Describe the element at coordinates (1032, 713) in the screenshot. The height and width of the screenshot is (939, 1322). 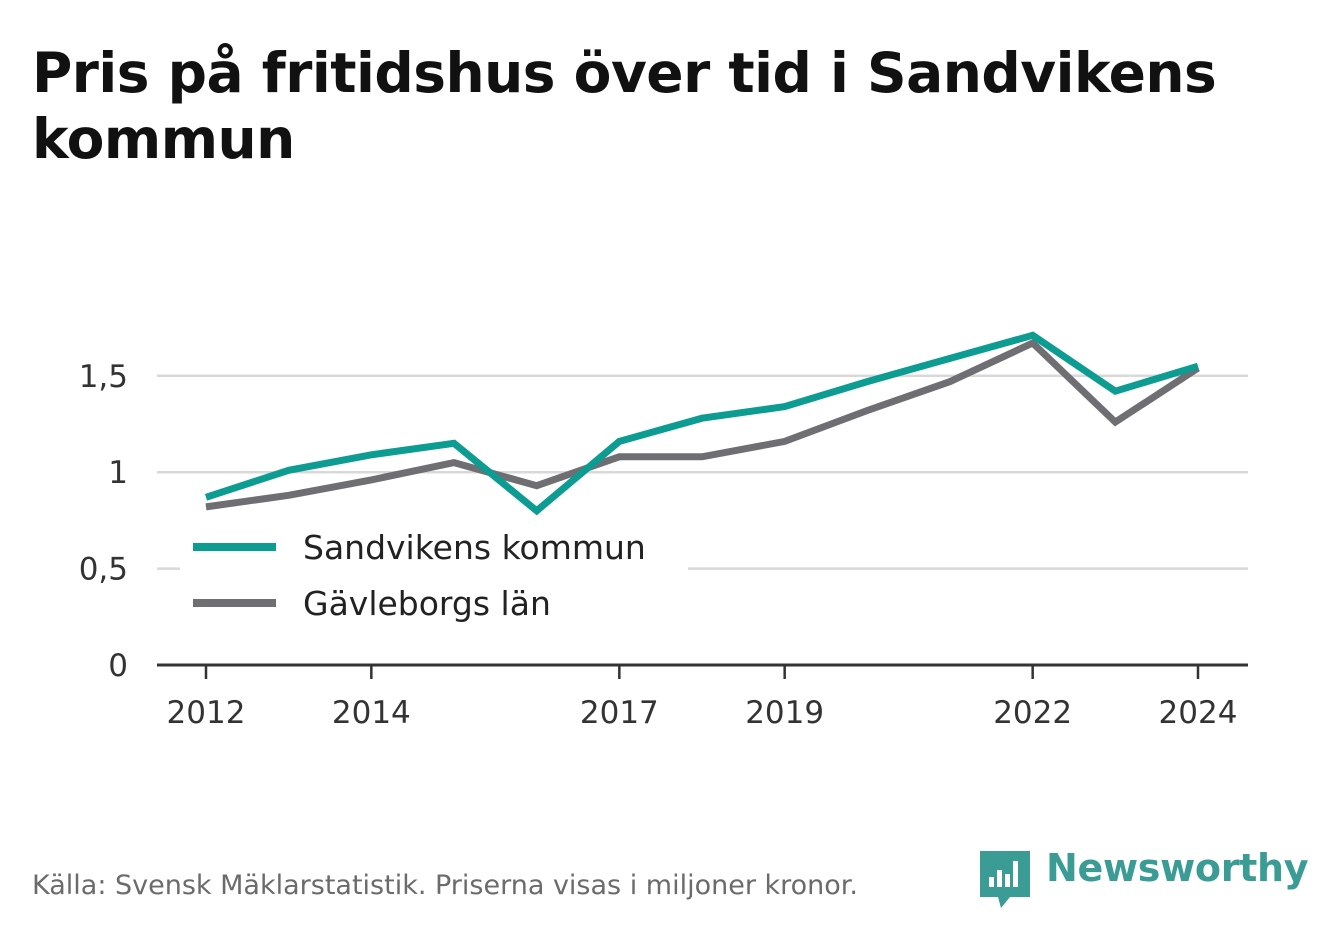
I see `x-tick-label: 2022` at that location.